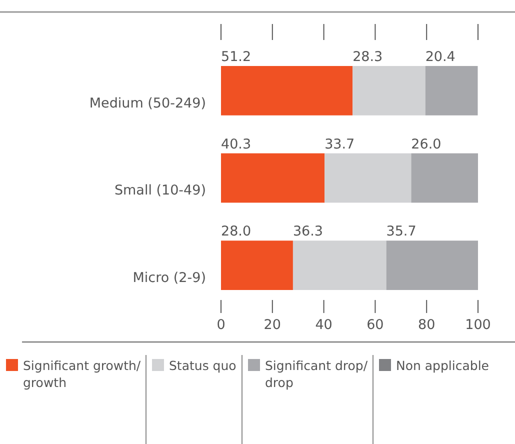  Describe the element at coordinates (82, 374) in the screenshot. I see `legend-label: Significant growth/ growth` at that location.